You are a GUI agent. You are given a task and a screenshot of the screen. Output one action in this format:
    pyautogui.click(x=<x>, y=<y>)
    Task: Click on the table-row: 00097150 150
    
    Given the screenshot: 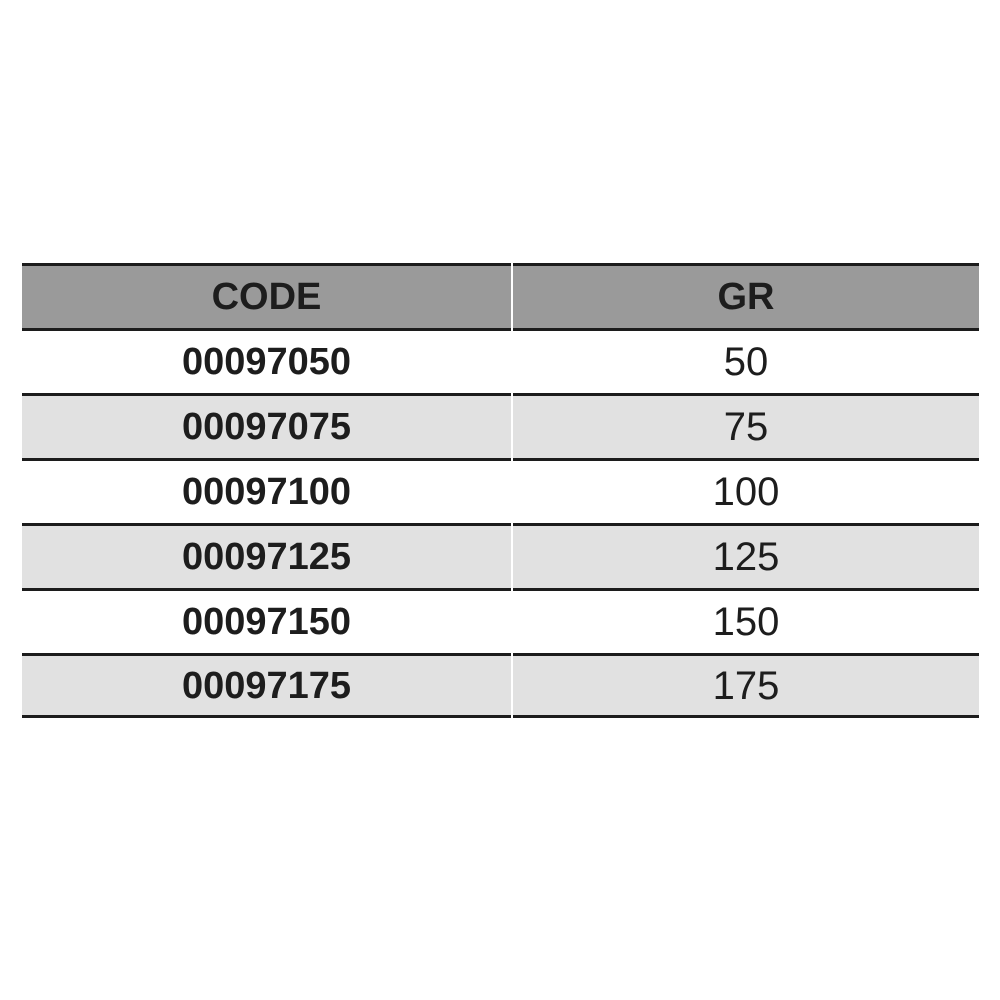 What is the action you would take?
    pyautogui.click(x=500, y=620)
    